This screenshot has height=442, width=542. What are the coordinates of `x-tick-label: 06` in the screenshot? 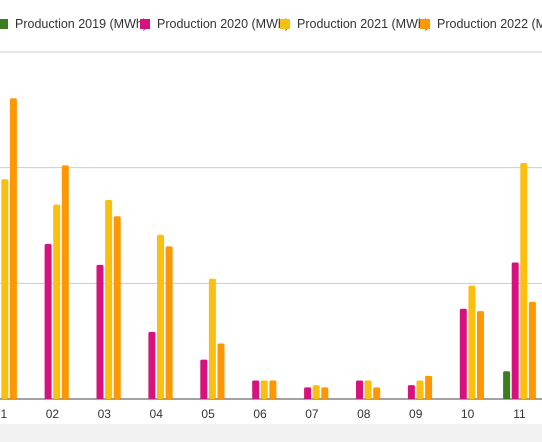 It's located at (260, 414).